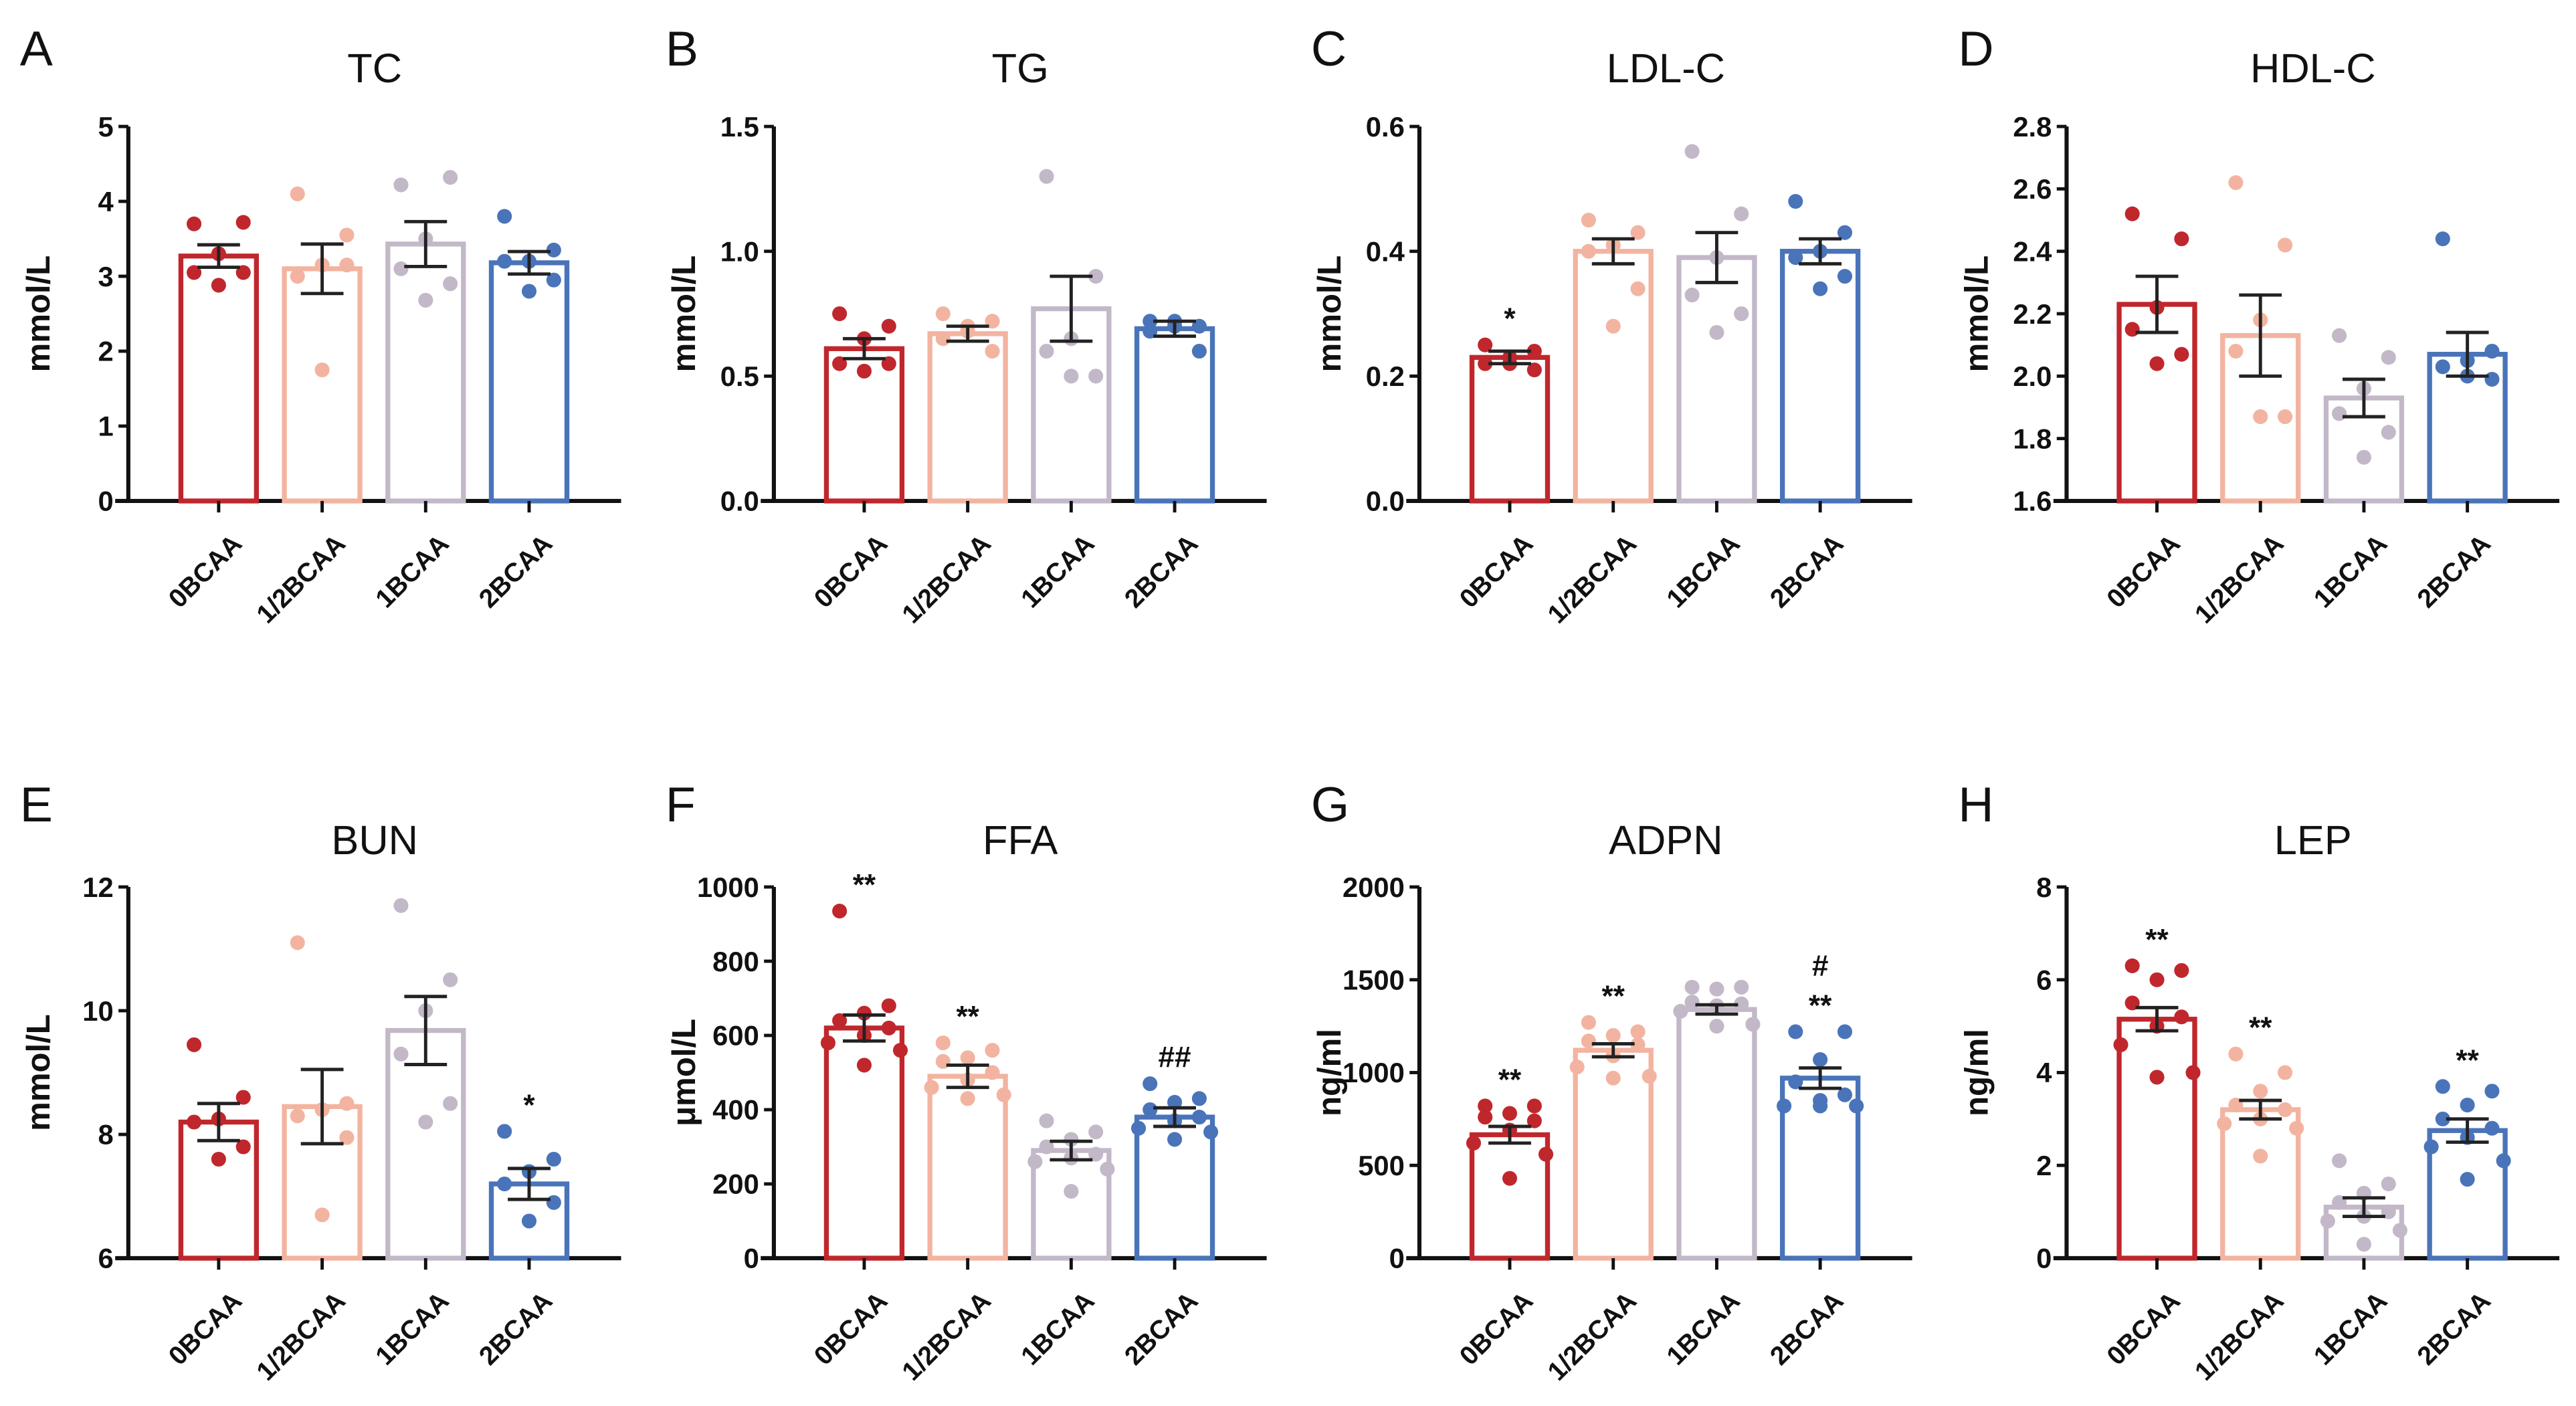  Describe the element at coordinates (751, 1258) in the screenshot. I see `y-tick-label: 0` at that location.